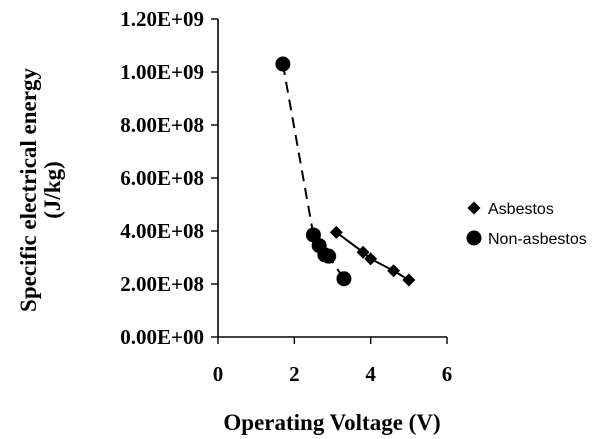  I want to click on legend: Asbestos Non-asbestos, so click(526, 224).